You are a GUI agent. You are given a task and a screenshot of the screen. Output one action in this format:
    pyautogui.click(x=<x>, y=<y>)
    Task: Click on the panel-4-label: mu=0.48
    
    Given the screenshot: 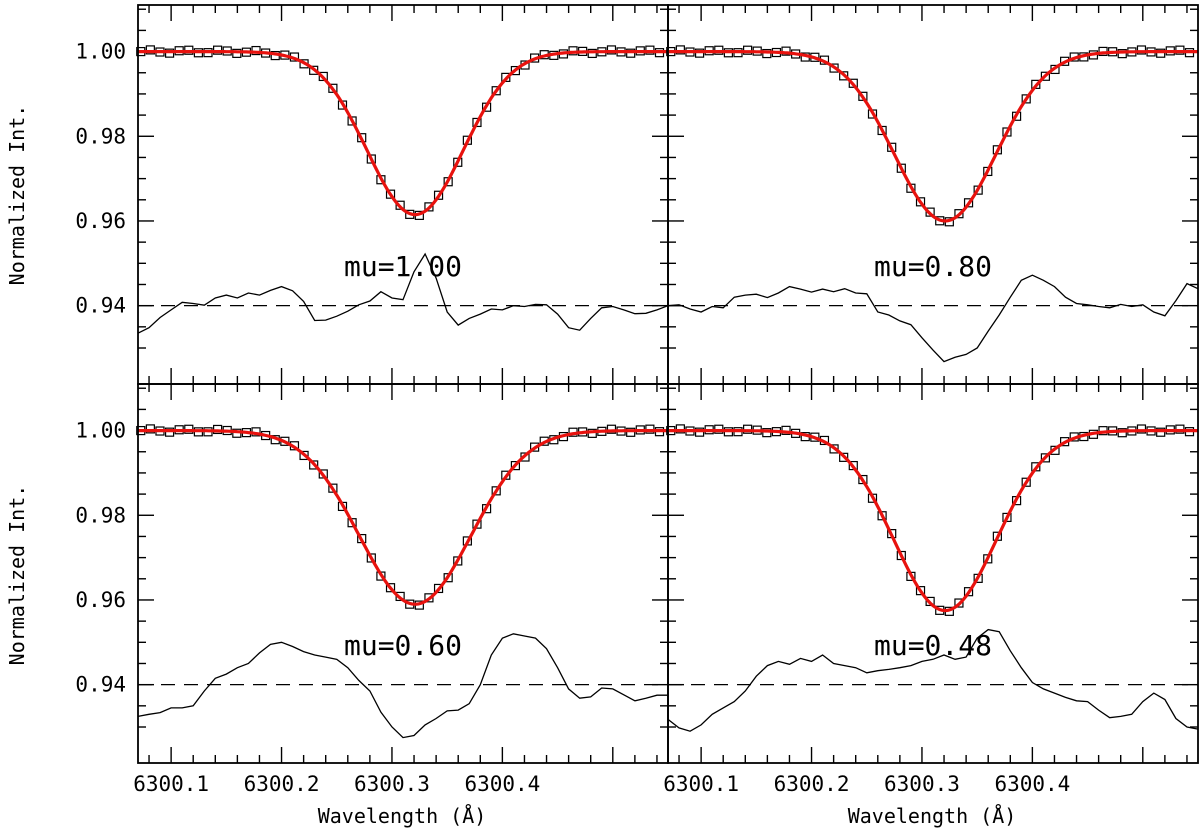 What is the action you would take?
    pyautogui.click(x=933, y=645)
    